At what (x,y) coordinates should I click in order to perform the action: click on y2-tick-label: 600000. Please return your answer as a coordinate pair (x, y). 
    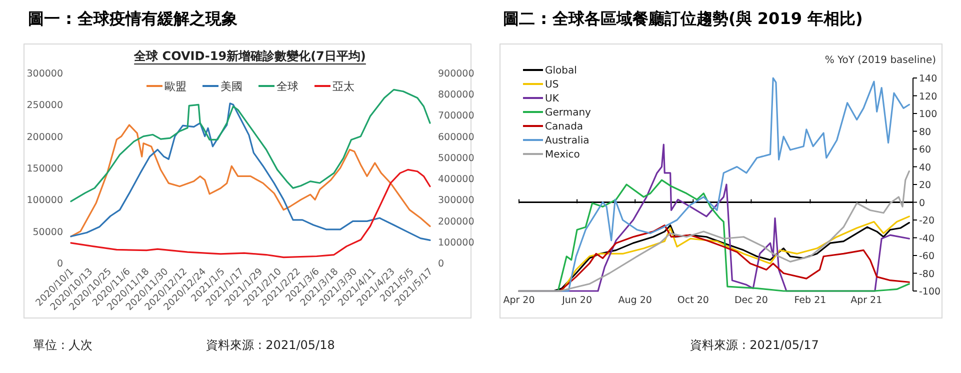
    Looking at the image, I should click on (456, 137).